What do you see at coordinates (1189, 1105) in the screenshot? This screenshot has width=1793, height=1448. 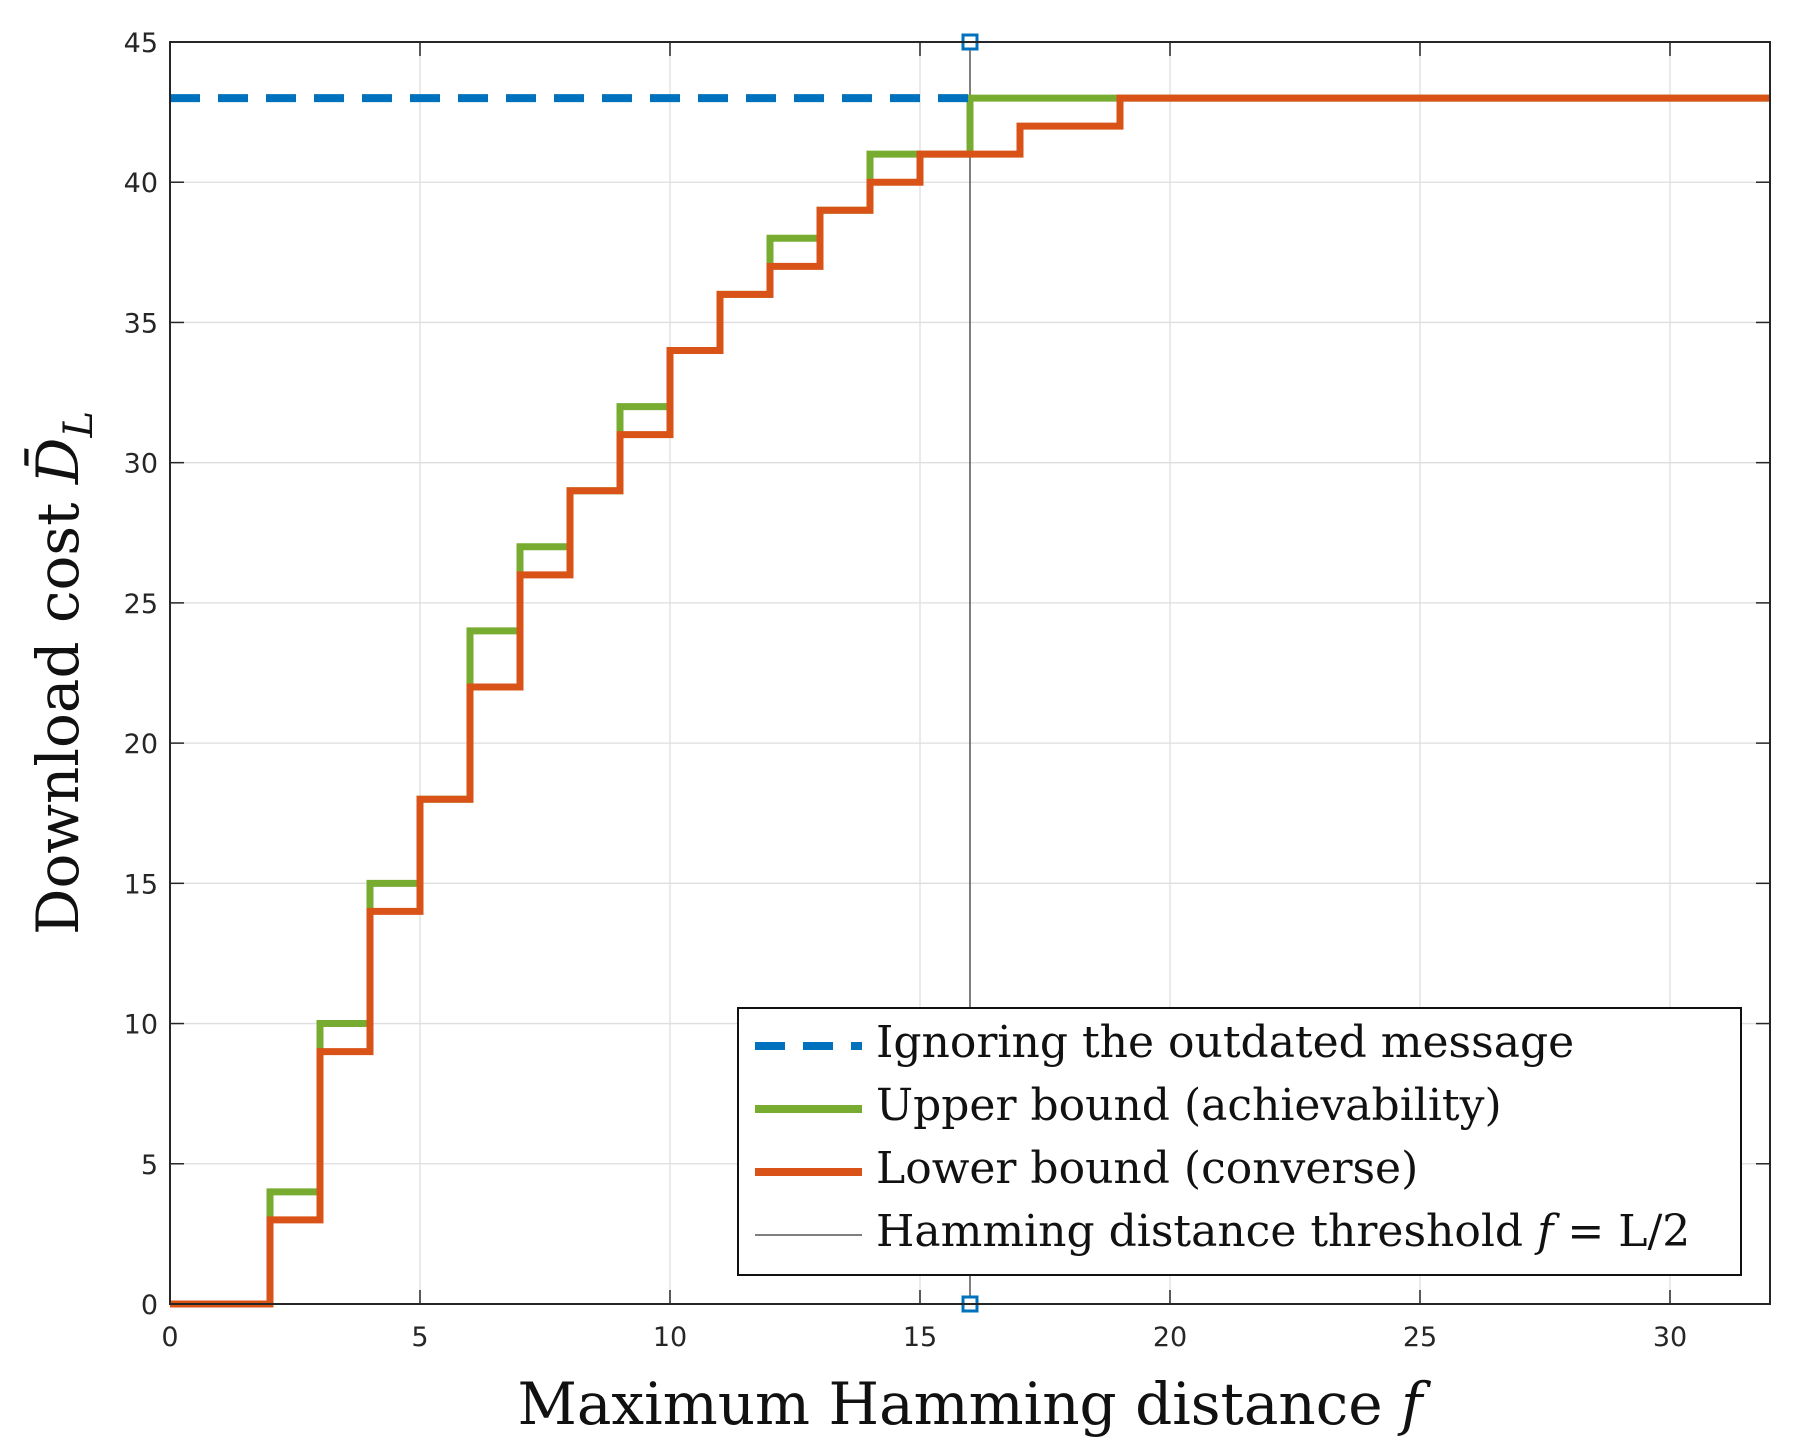 I see `legend-label-upper-bound: Upper bound (achievability)` at bounding box center [1189, 1105].